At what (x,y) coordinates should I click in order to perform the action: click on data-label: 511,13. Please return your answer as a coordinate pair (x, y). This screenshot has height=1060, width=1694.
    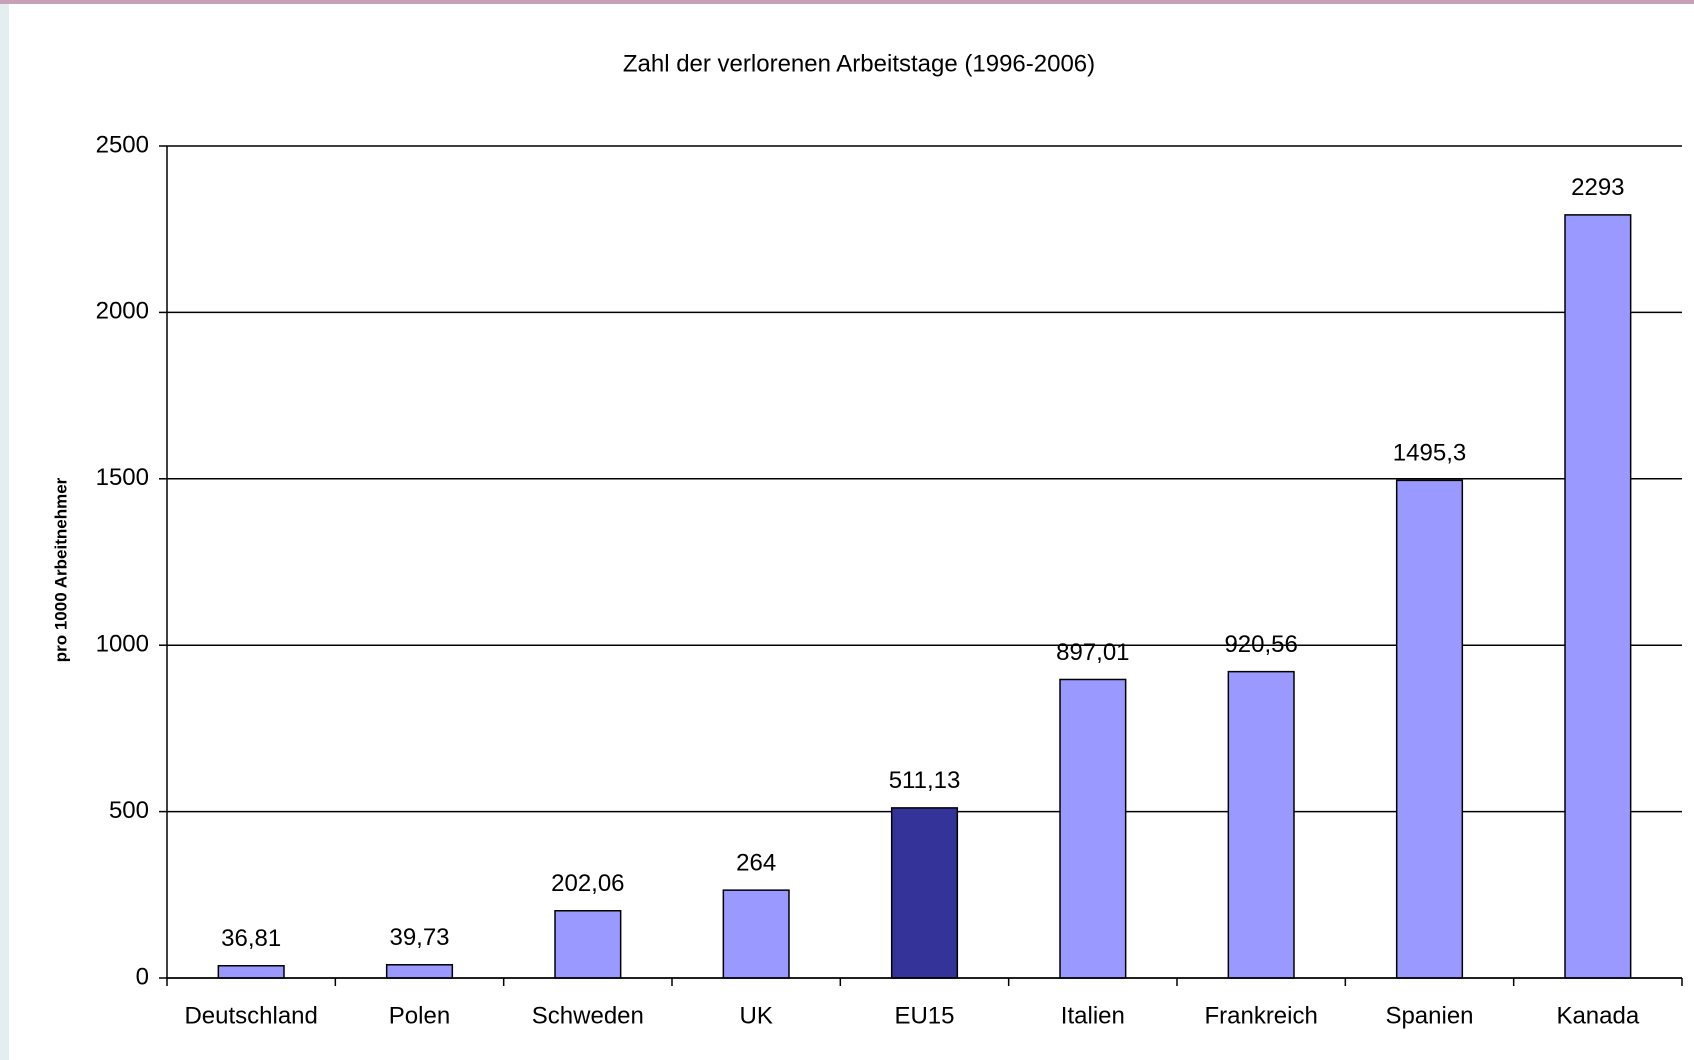
    Looking at the image, I should click on (925, 780).